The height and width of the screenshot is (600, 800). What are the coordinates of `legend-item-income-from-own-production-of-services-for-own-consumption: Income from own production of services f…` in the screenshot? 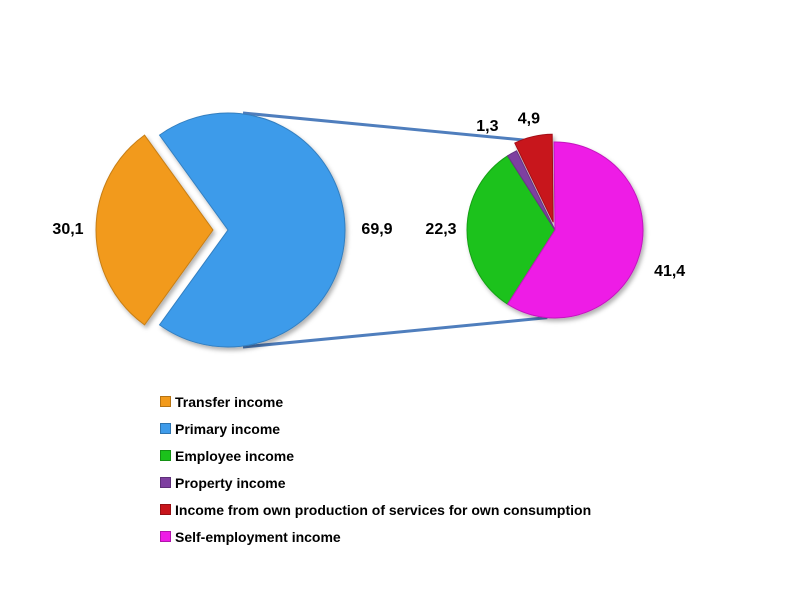 It's located at (375, 509).